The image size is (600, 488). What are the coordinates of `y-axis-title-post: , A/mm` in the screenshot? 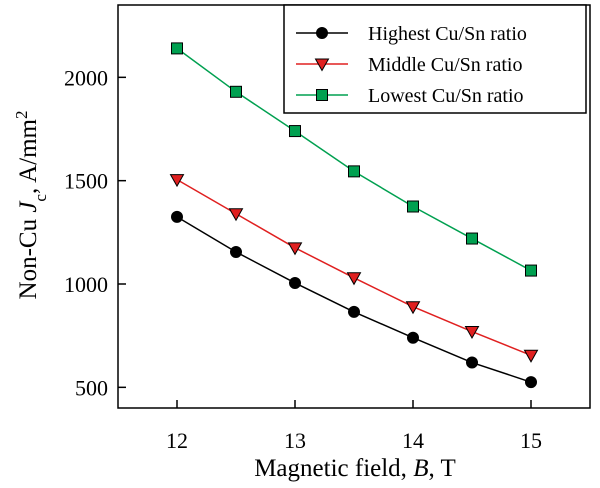 It's located at (28, 156).